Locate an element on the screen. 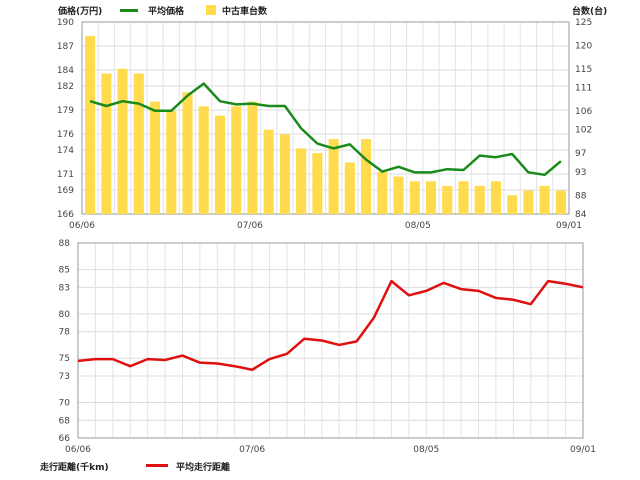  x-tick-label: 09/01 is located at coordinates (569, 226).